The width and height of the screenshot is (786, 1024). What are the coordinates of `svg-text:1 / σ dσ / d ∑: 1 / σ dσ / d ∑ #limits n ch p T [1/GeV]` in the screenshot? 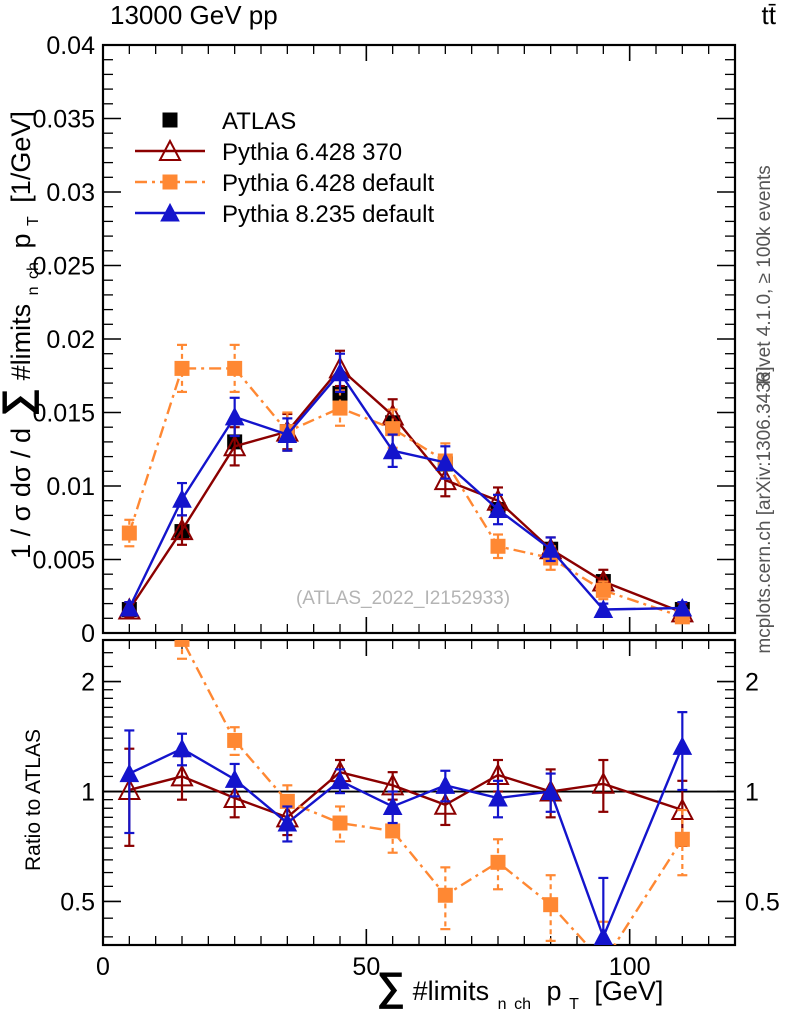 It's located at (21, 335).